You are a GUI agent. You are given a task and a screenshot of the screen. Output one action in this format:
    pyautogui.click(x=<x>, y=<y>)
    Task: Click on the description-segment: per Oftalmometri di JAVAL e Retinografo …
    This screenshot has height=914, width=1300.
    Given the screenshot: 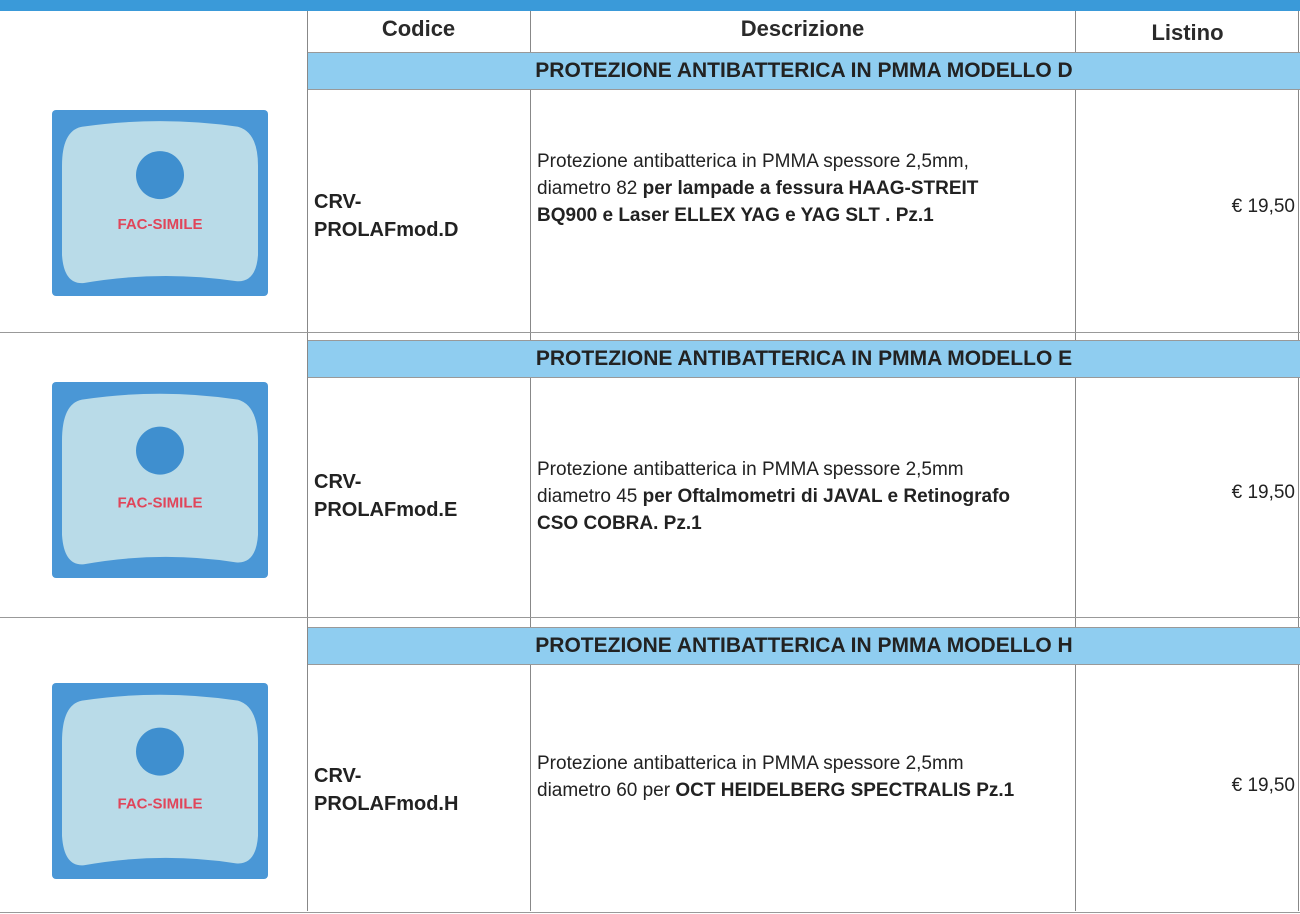 What is the action you would take?
    pyautogui.click(x=774, y=510)
    